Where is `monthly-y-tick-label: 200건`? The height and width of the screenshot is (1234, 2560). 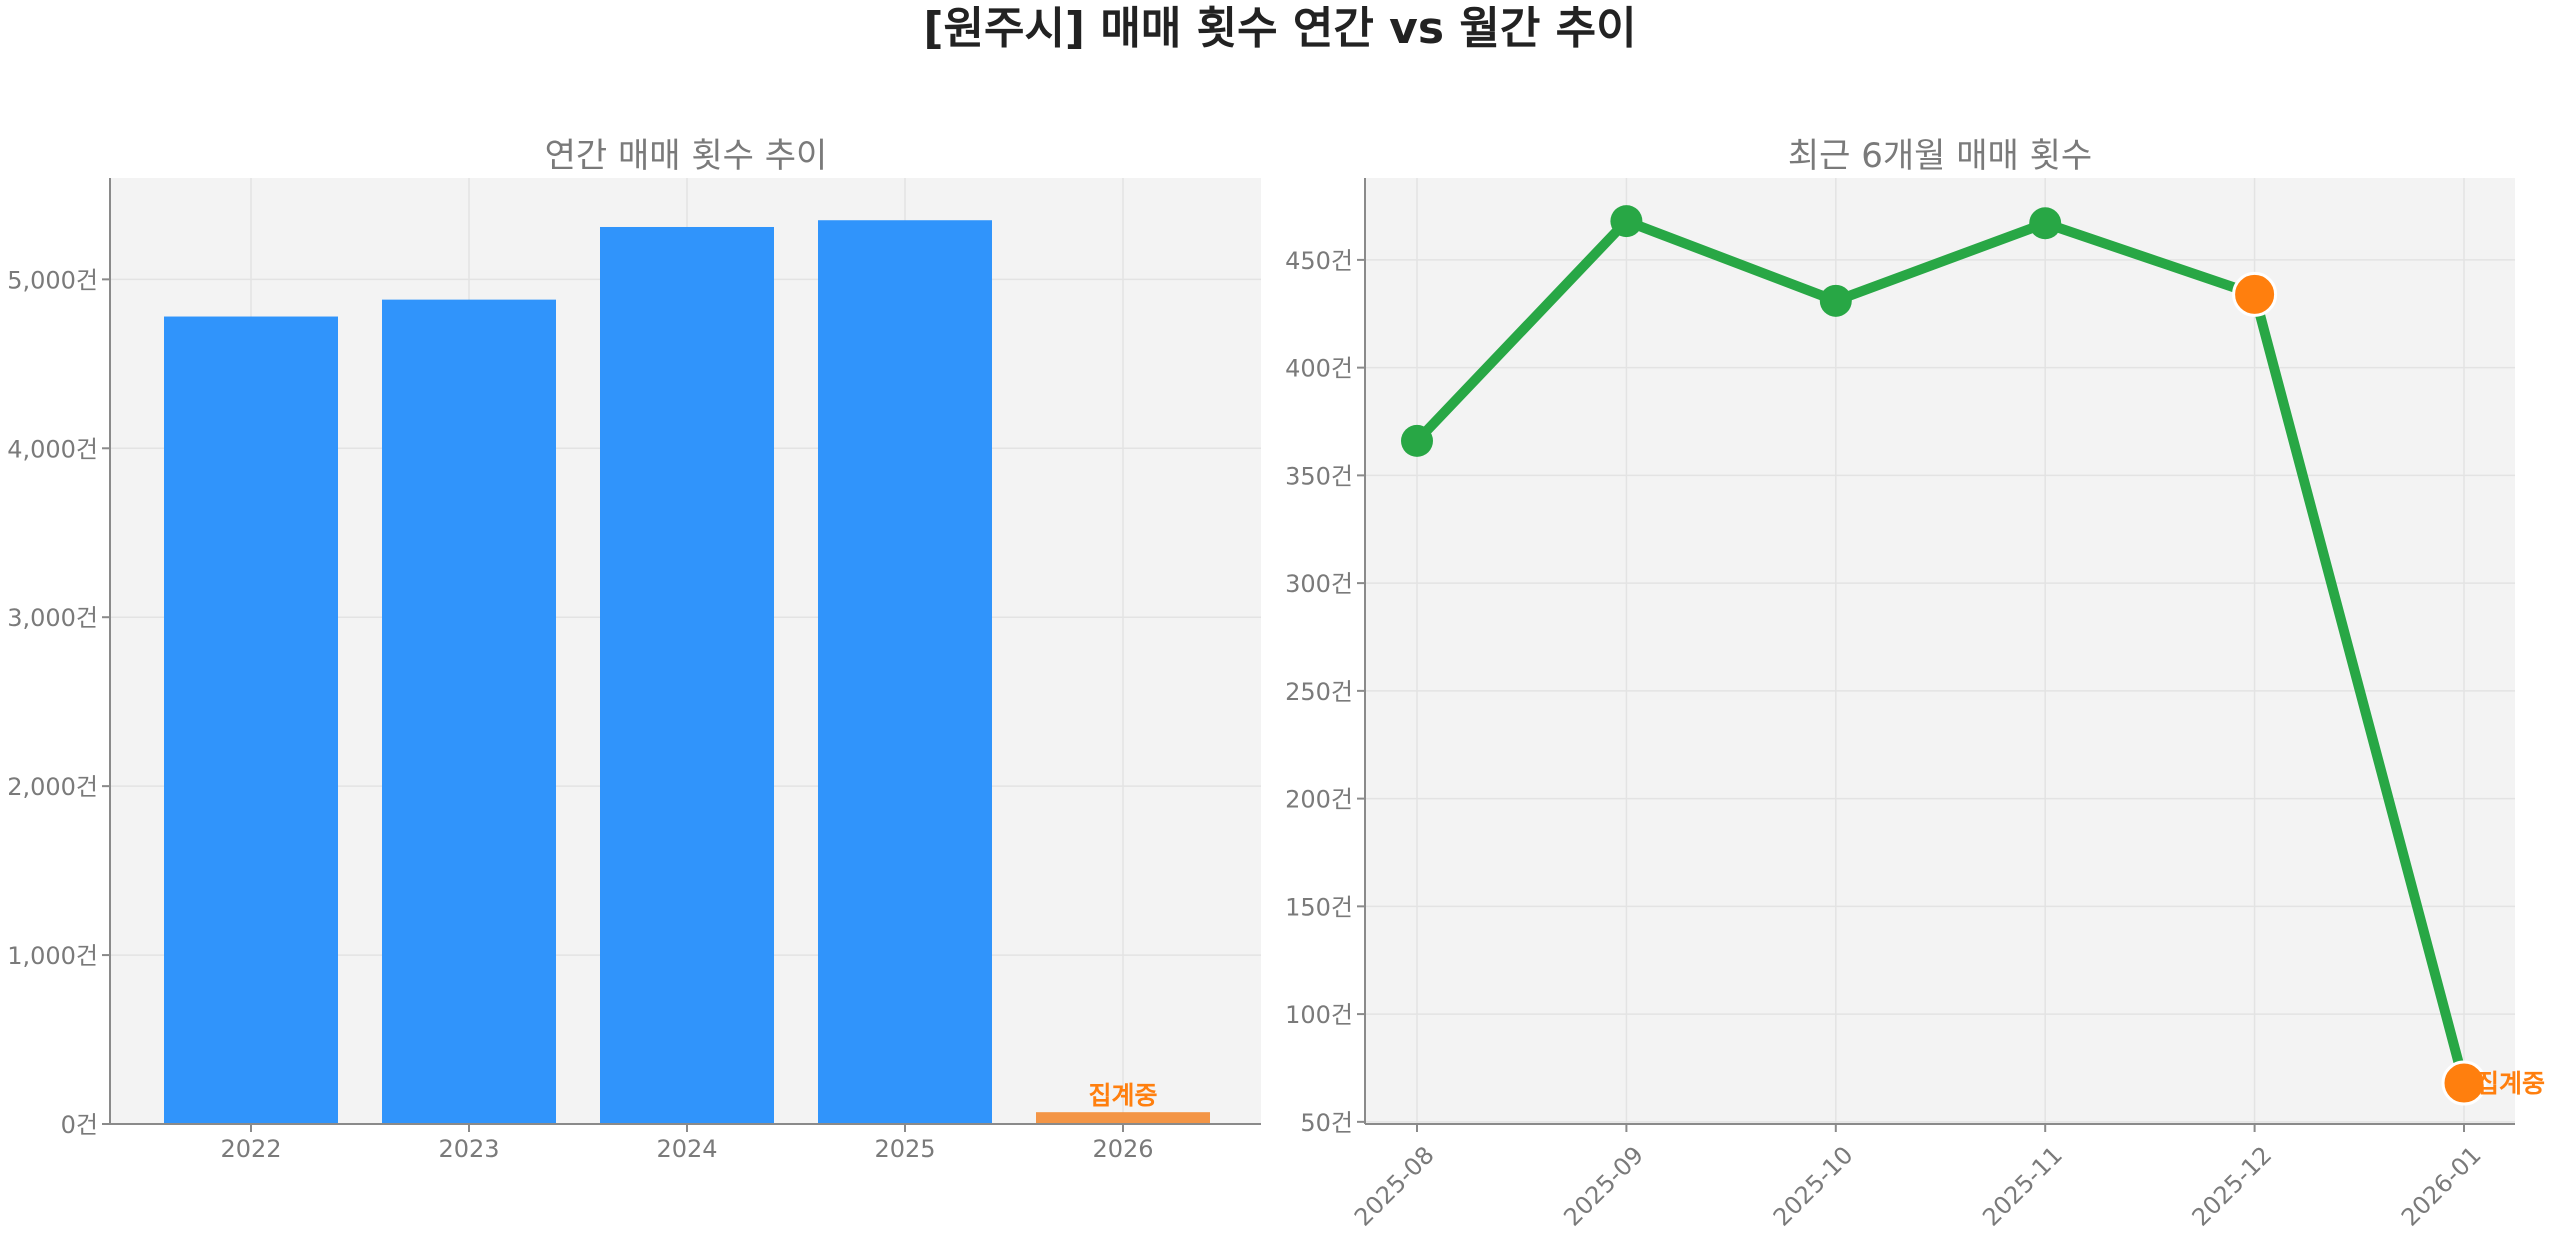 monthly-y-tick-label: 200건 is located at coordinates (1319, 800).